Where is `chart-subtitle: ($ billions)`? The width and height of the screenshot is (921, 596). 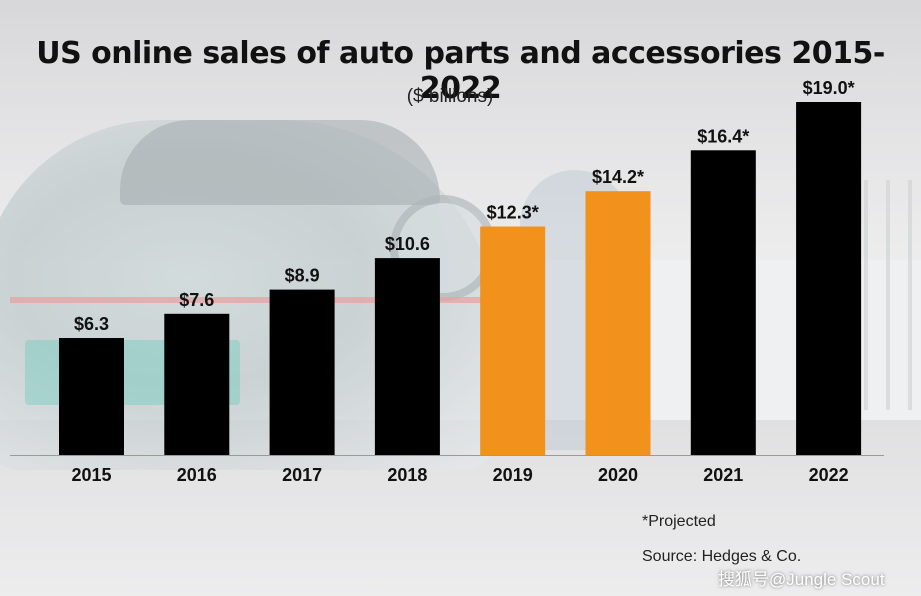 chart-subtitle: ($ billions) is located at coordinates (450, 96).